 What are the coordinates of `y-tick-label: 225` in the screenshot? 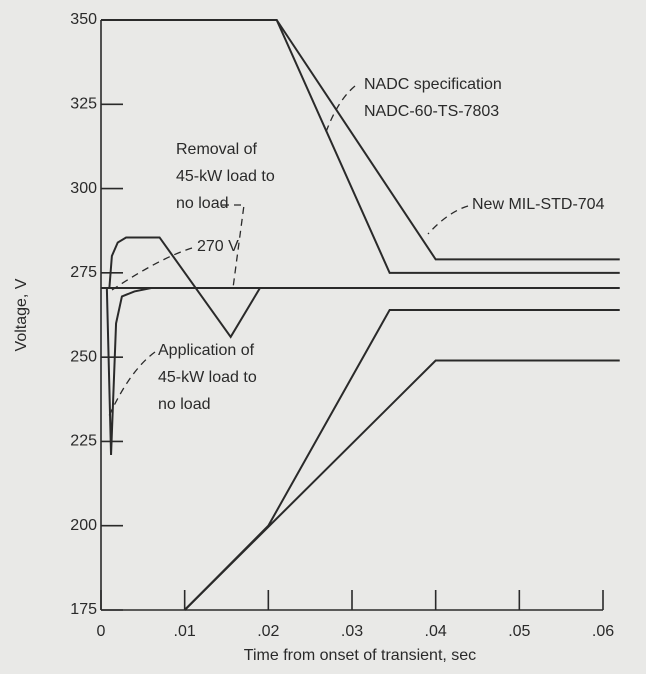 It's located at (83, 441).